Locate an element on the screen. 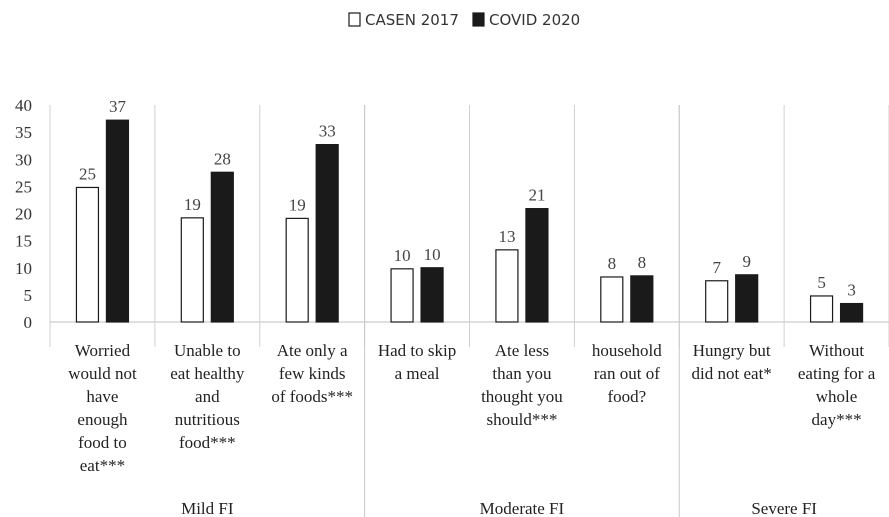 This screenshot has width=889, height=517. category-label-line: eating for a is located at coordinates (837, 373).